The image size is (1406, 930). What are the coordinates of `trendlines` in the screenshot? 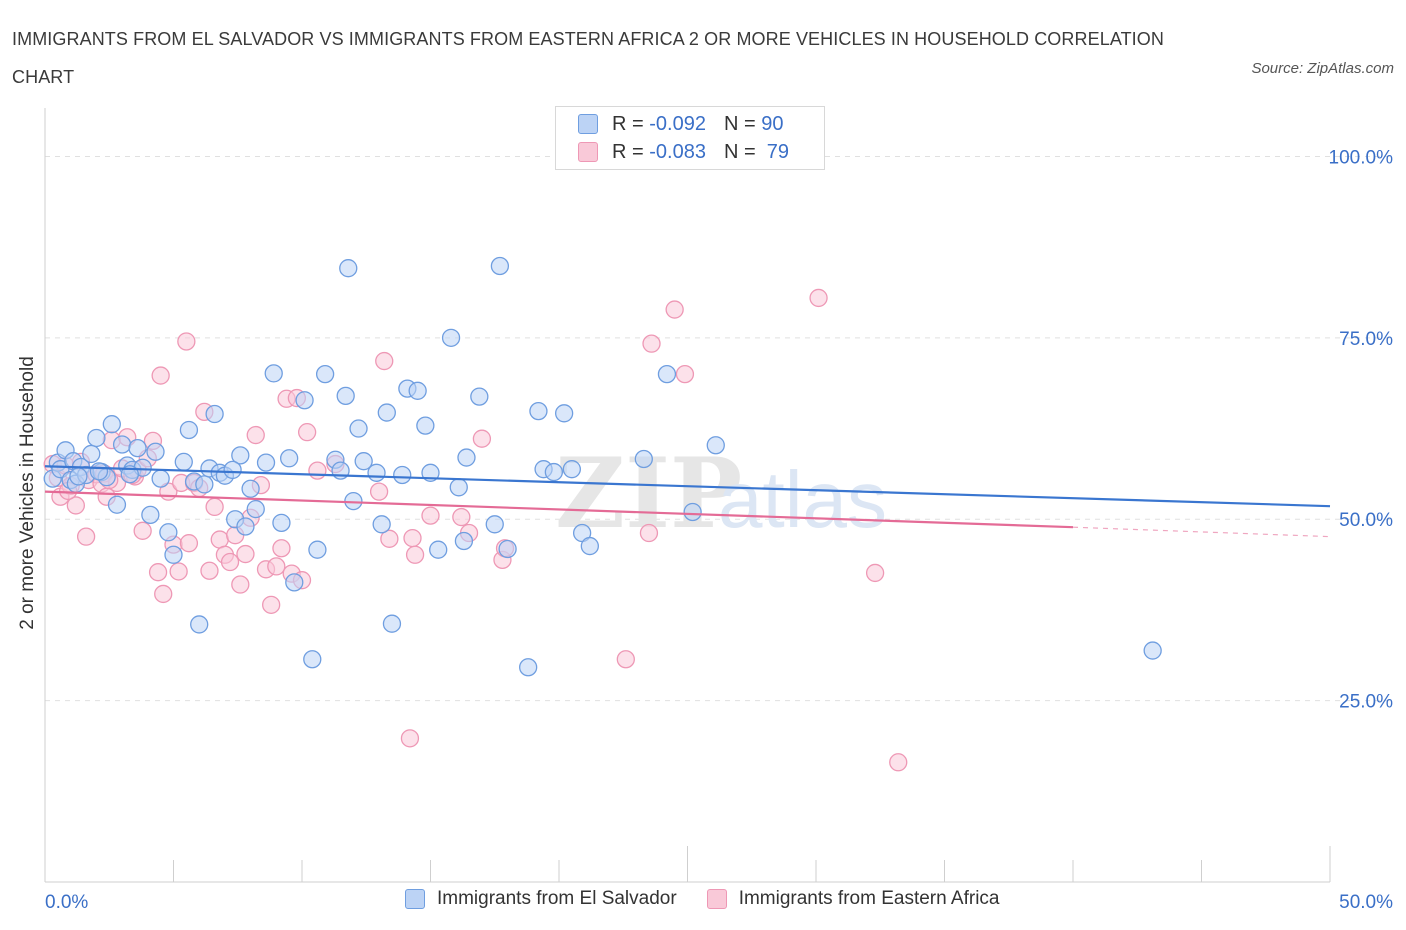 It's located at (687, 501).